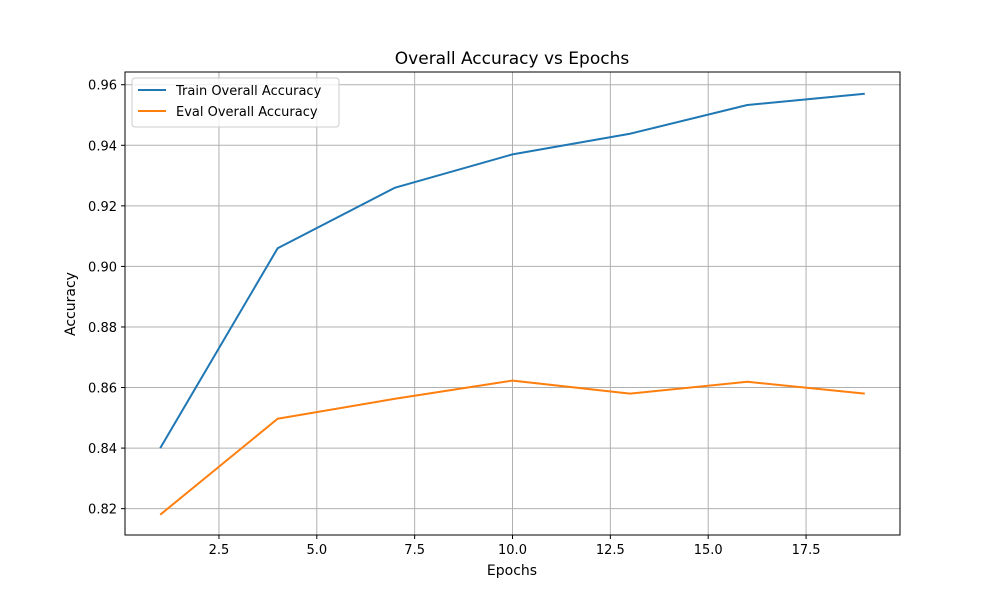 This screenshot has height=600, width=1000. I want to click on x-tick-label: 5.0, so click(316, 550).